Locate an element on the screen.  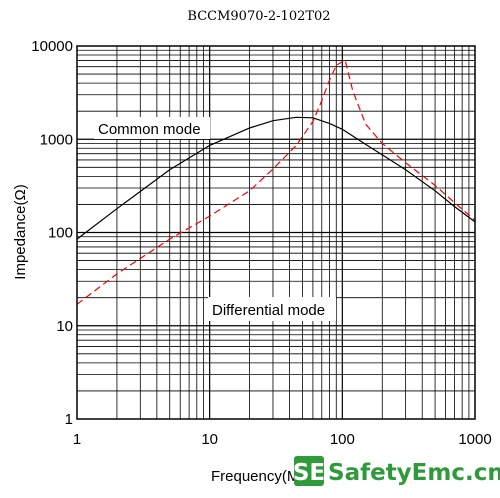
differential-mode-label: Differential mode is located at coordinates (268, 310).